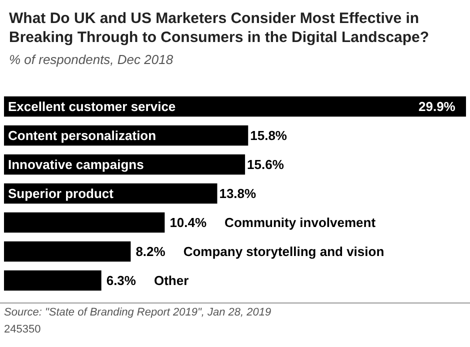 Image resolution: width=470 pixels, height=347 pixels. Describe the element at coordinates (219, 28) in the screenshot. I see `chart-title: What Do UK and US Marketers Consider Most Effective in Breaking Through to Consumers in the Digital Landscape?` at that location.